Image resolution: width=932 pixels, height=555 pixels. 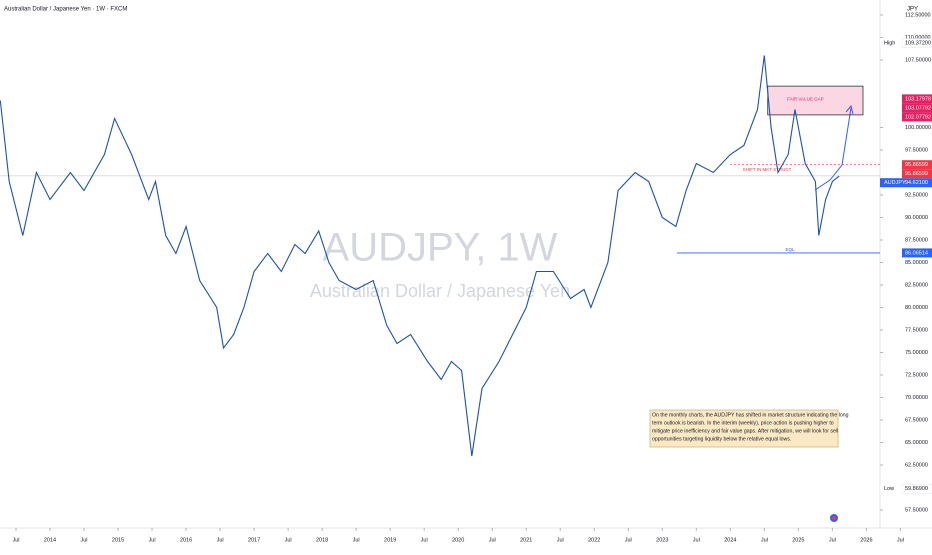 What do you see at coordinates (662, 540) in the screenshot?
I see `x-tick-label: 2023` at bounding box center [662, 540].